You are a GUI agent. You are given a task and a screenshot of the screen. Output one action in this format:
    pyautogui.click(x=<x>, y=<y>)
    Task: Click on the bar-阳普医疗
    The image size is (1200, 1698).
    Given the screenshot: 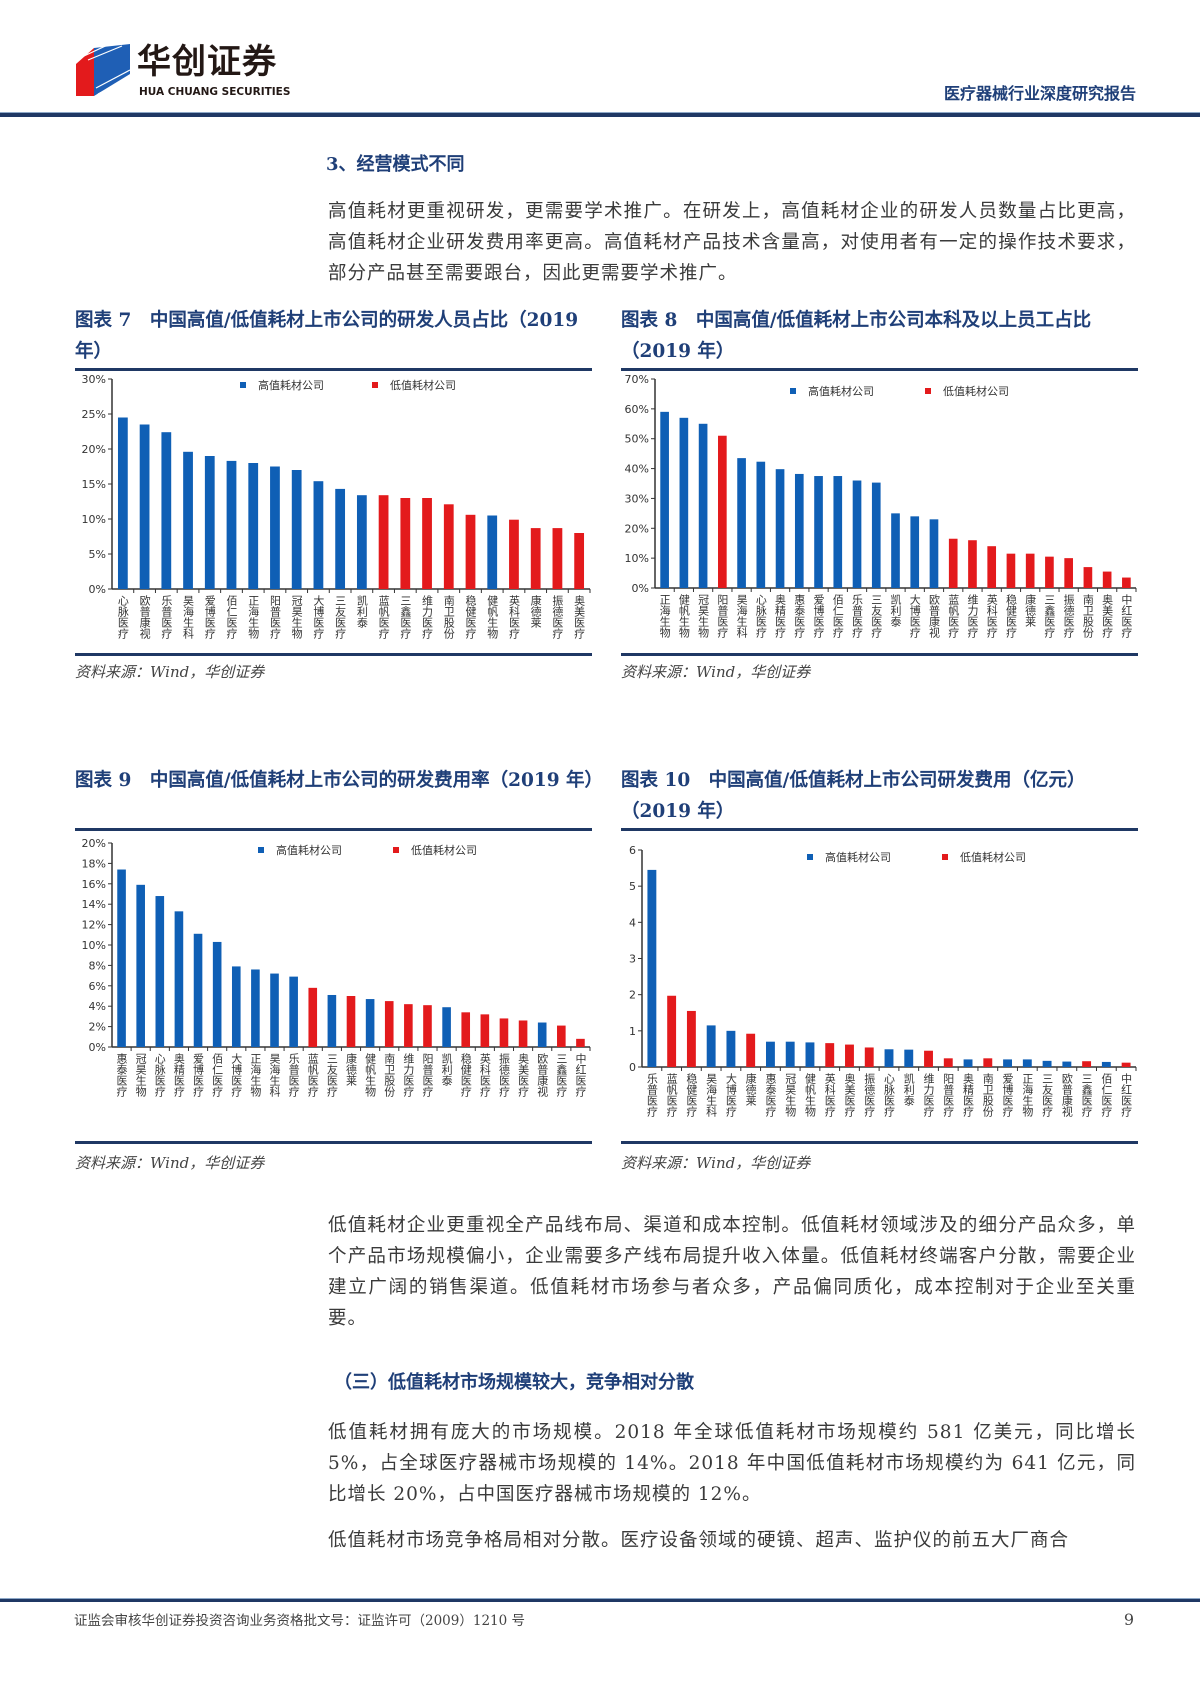 What is the action you would take?
    pyautogui.click(x=722, y=511)
    